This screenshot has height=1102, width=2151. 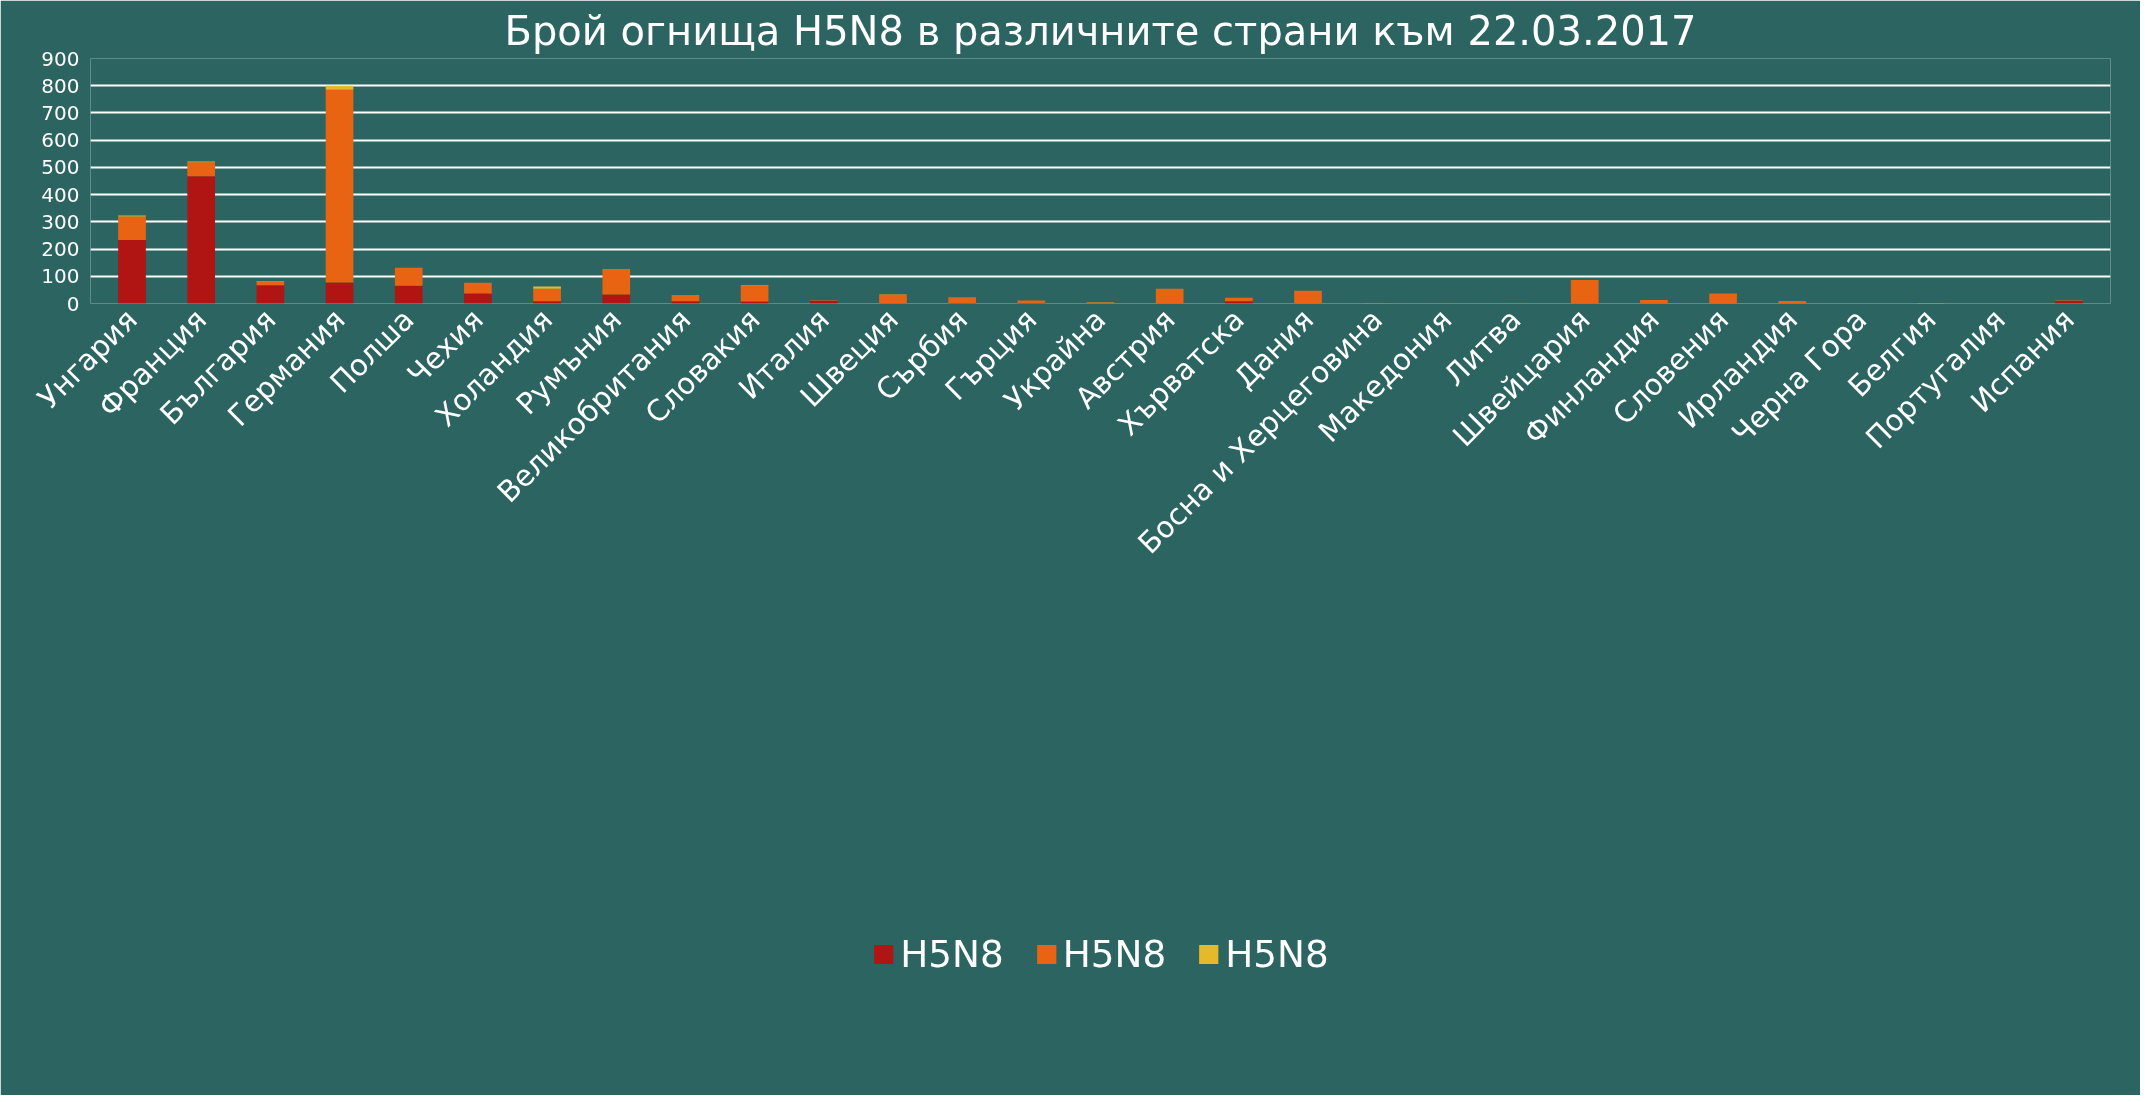 What do you see at coordinates (1100, 30) in the screenshot?
I see `chart-title: Брой огнища H5N8 в различните страни към 22.03.2017` at bounding box center [1100, 30].